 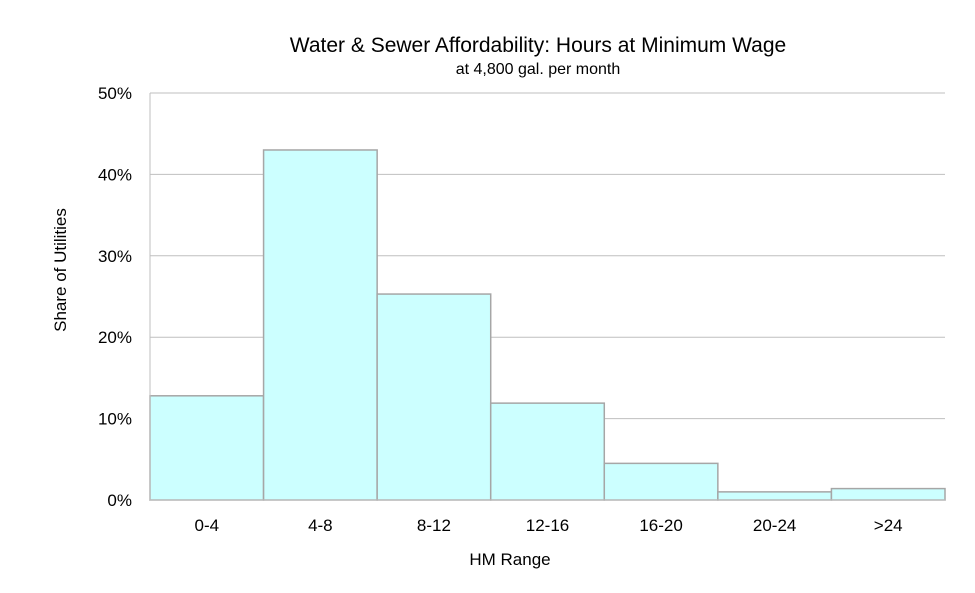 What do you see at coordinates (115, 174) in the screenshot?
I see `y-tick-label: 40%` at bounding box center [115, 174].